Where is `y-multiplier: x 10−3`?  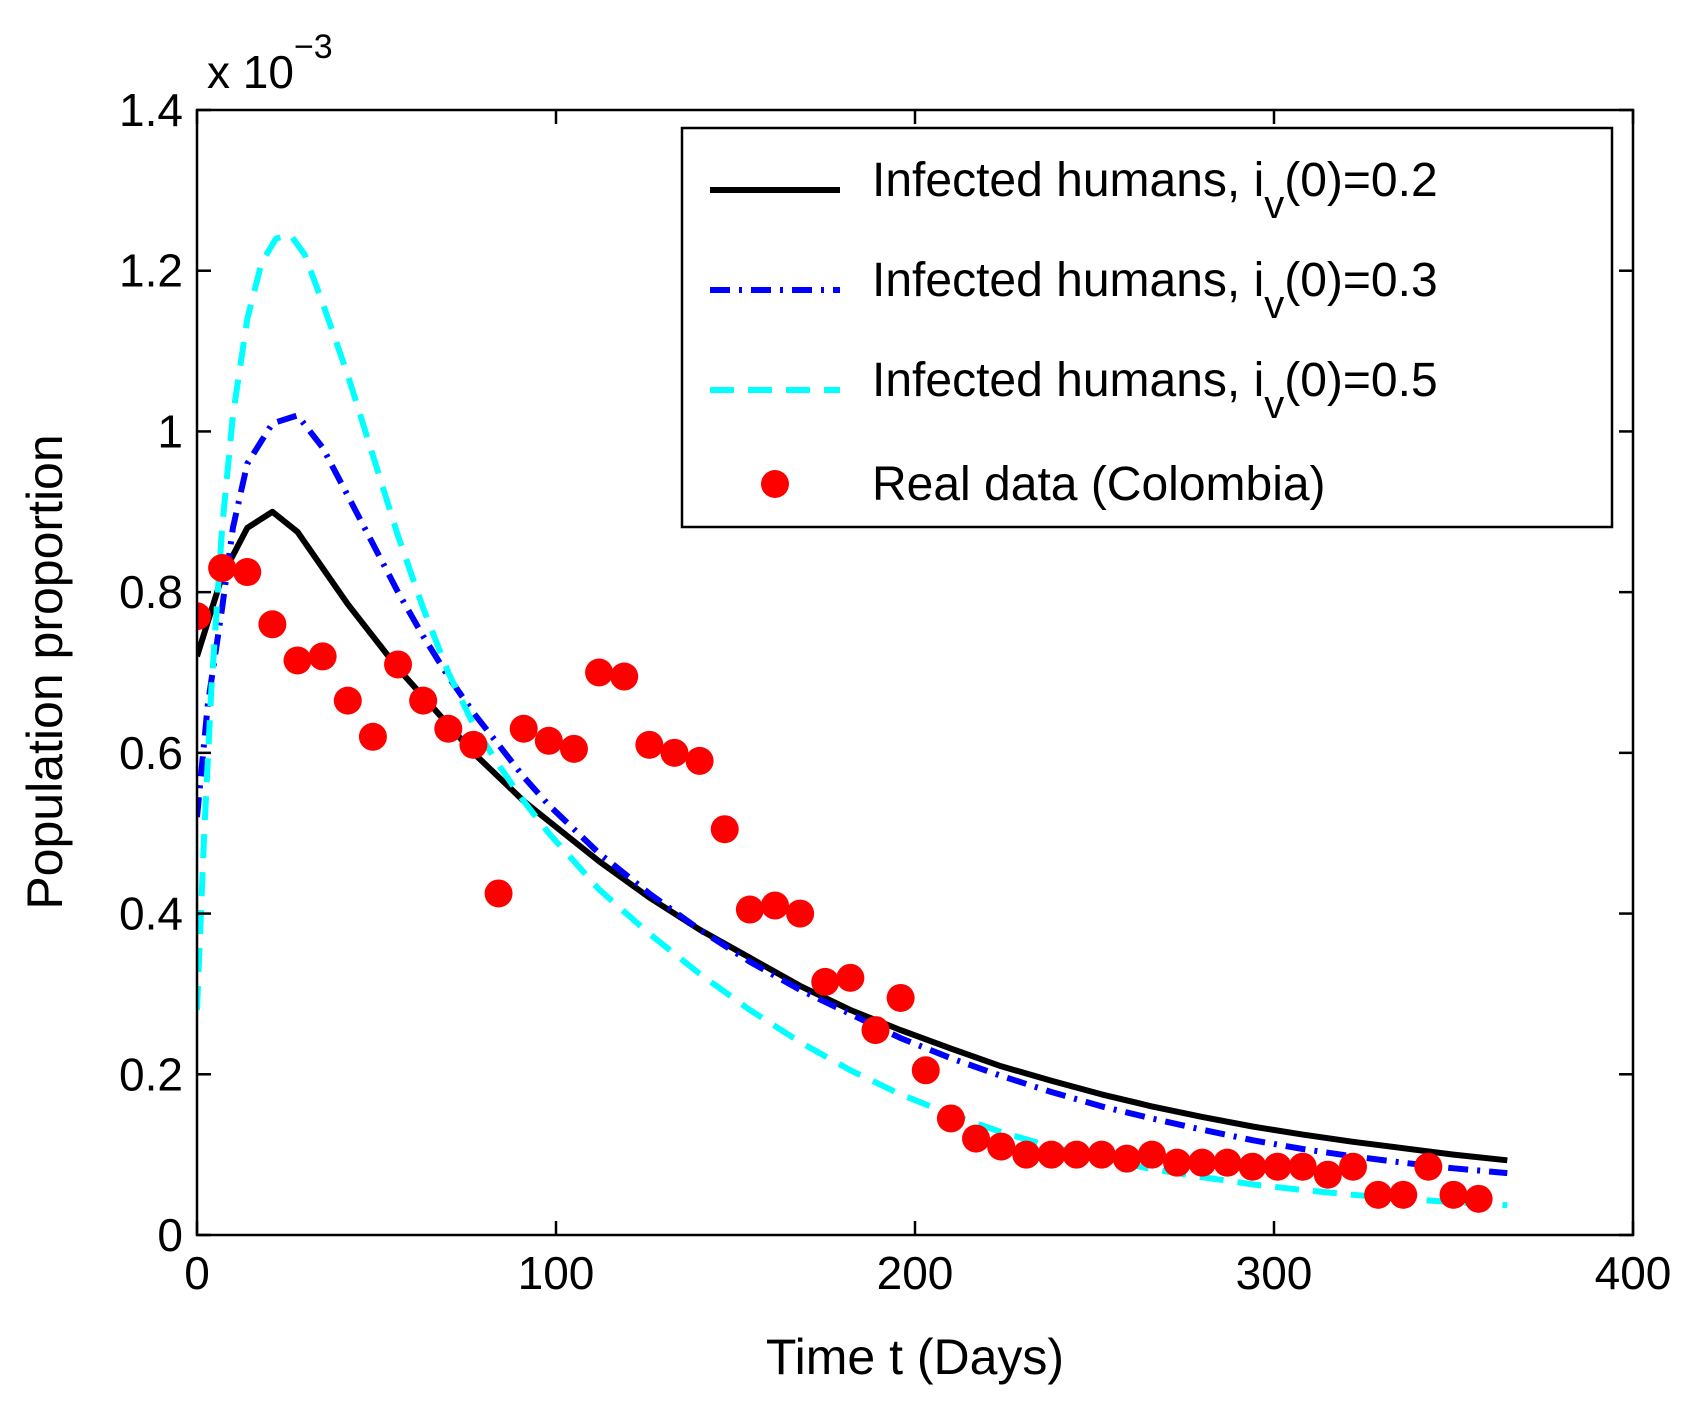
y-multiplier: x 10−3 is located at coordinates (270, 63).